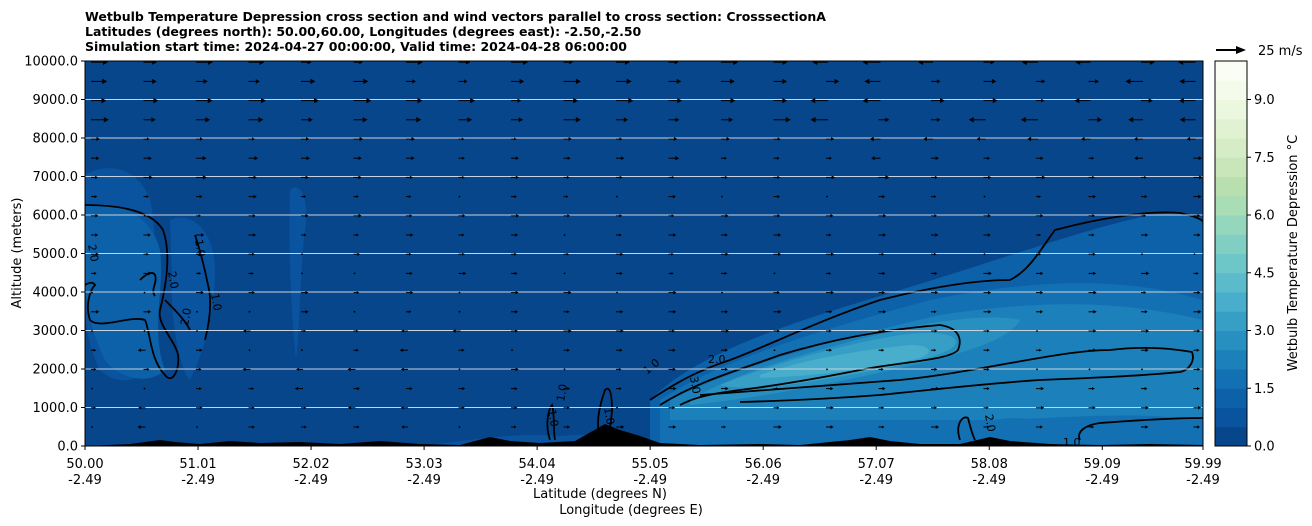  What do you see at coordinates (56, 216) in the screenshot?
I see `y-tick-label: 6000.0` at bounding box center [56, 216].